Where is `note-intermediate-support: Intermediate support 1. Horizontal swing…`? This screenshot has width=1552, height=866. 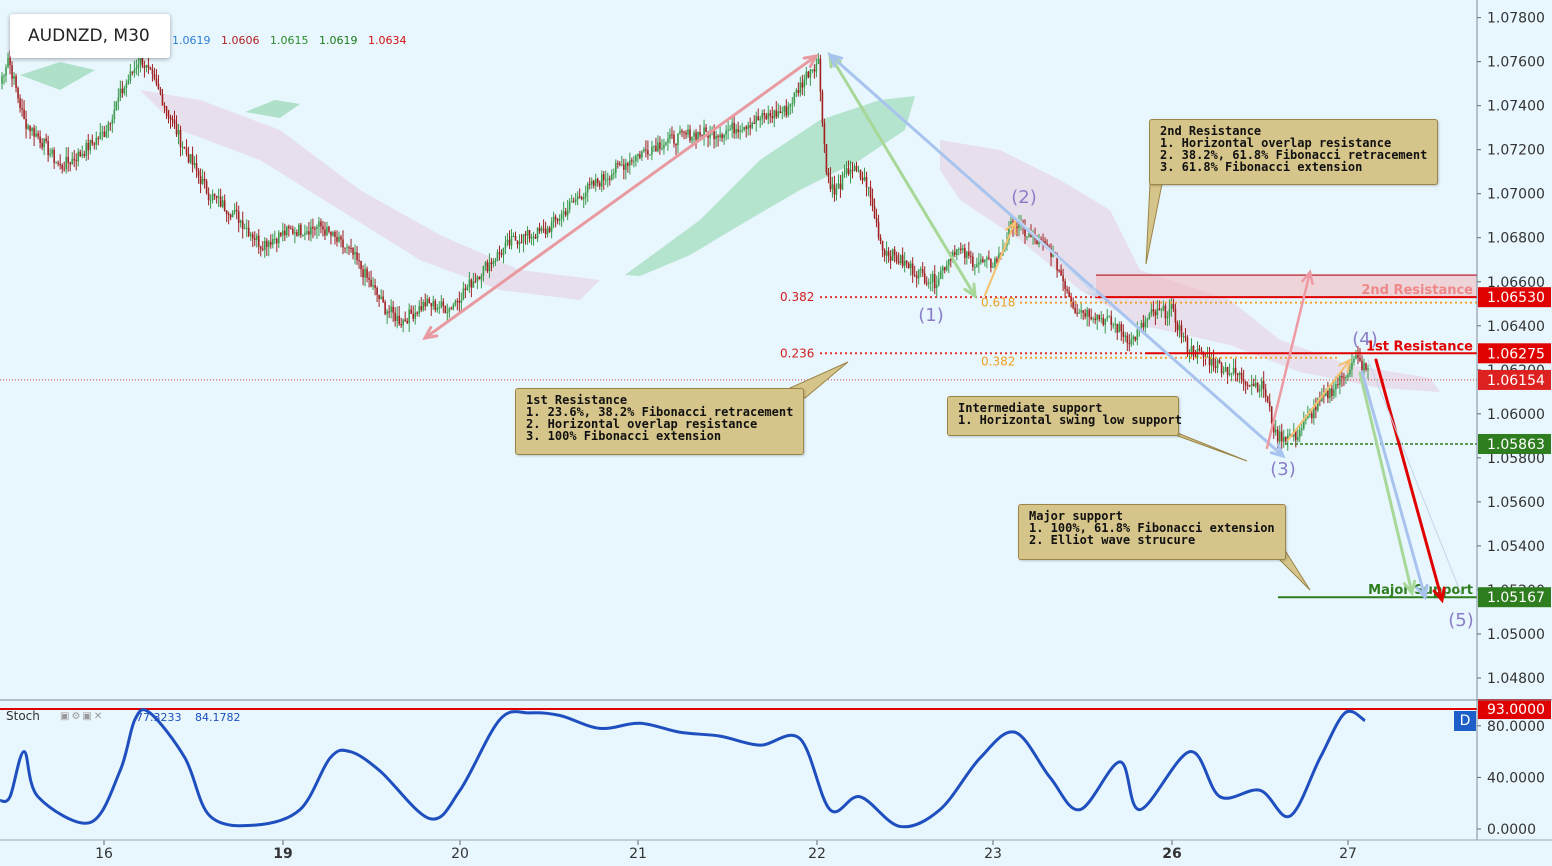 note-intermediate-support: Intermediate support 1. Horizontal swing… is located at coordinates (1064, 416).